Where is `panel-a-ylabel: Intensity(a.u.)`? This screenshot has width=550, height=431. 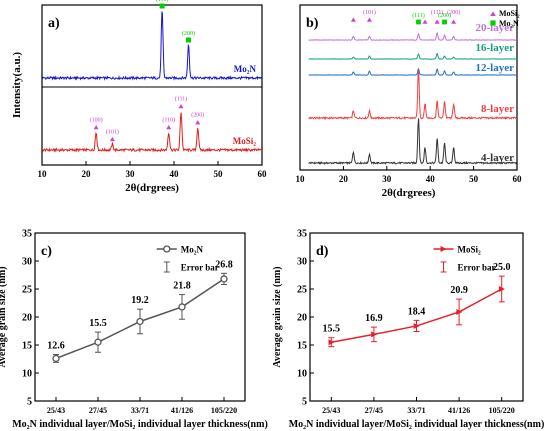 panel-a-ylabel: Intensity(a.u.) is located at coordinates (17, 85).